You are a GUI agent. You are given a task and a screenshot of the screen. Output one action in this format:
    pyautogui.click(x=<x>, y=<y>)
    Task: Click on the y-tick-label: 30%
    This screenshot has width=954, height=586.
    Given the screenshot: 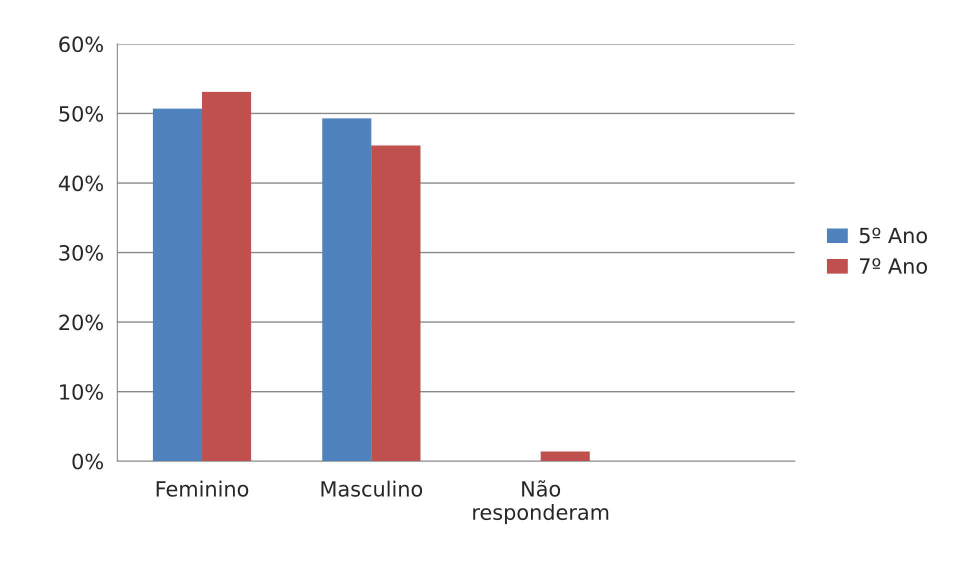 What is the action you would take?
    pyautogui.click(x=81, y=253)
    